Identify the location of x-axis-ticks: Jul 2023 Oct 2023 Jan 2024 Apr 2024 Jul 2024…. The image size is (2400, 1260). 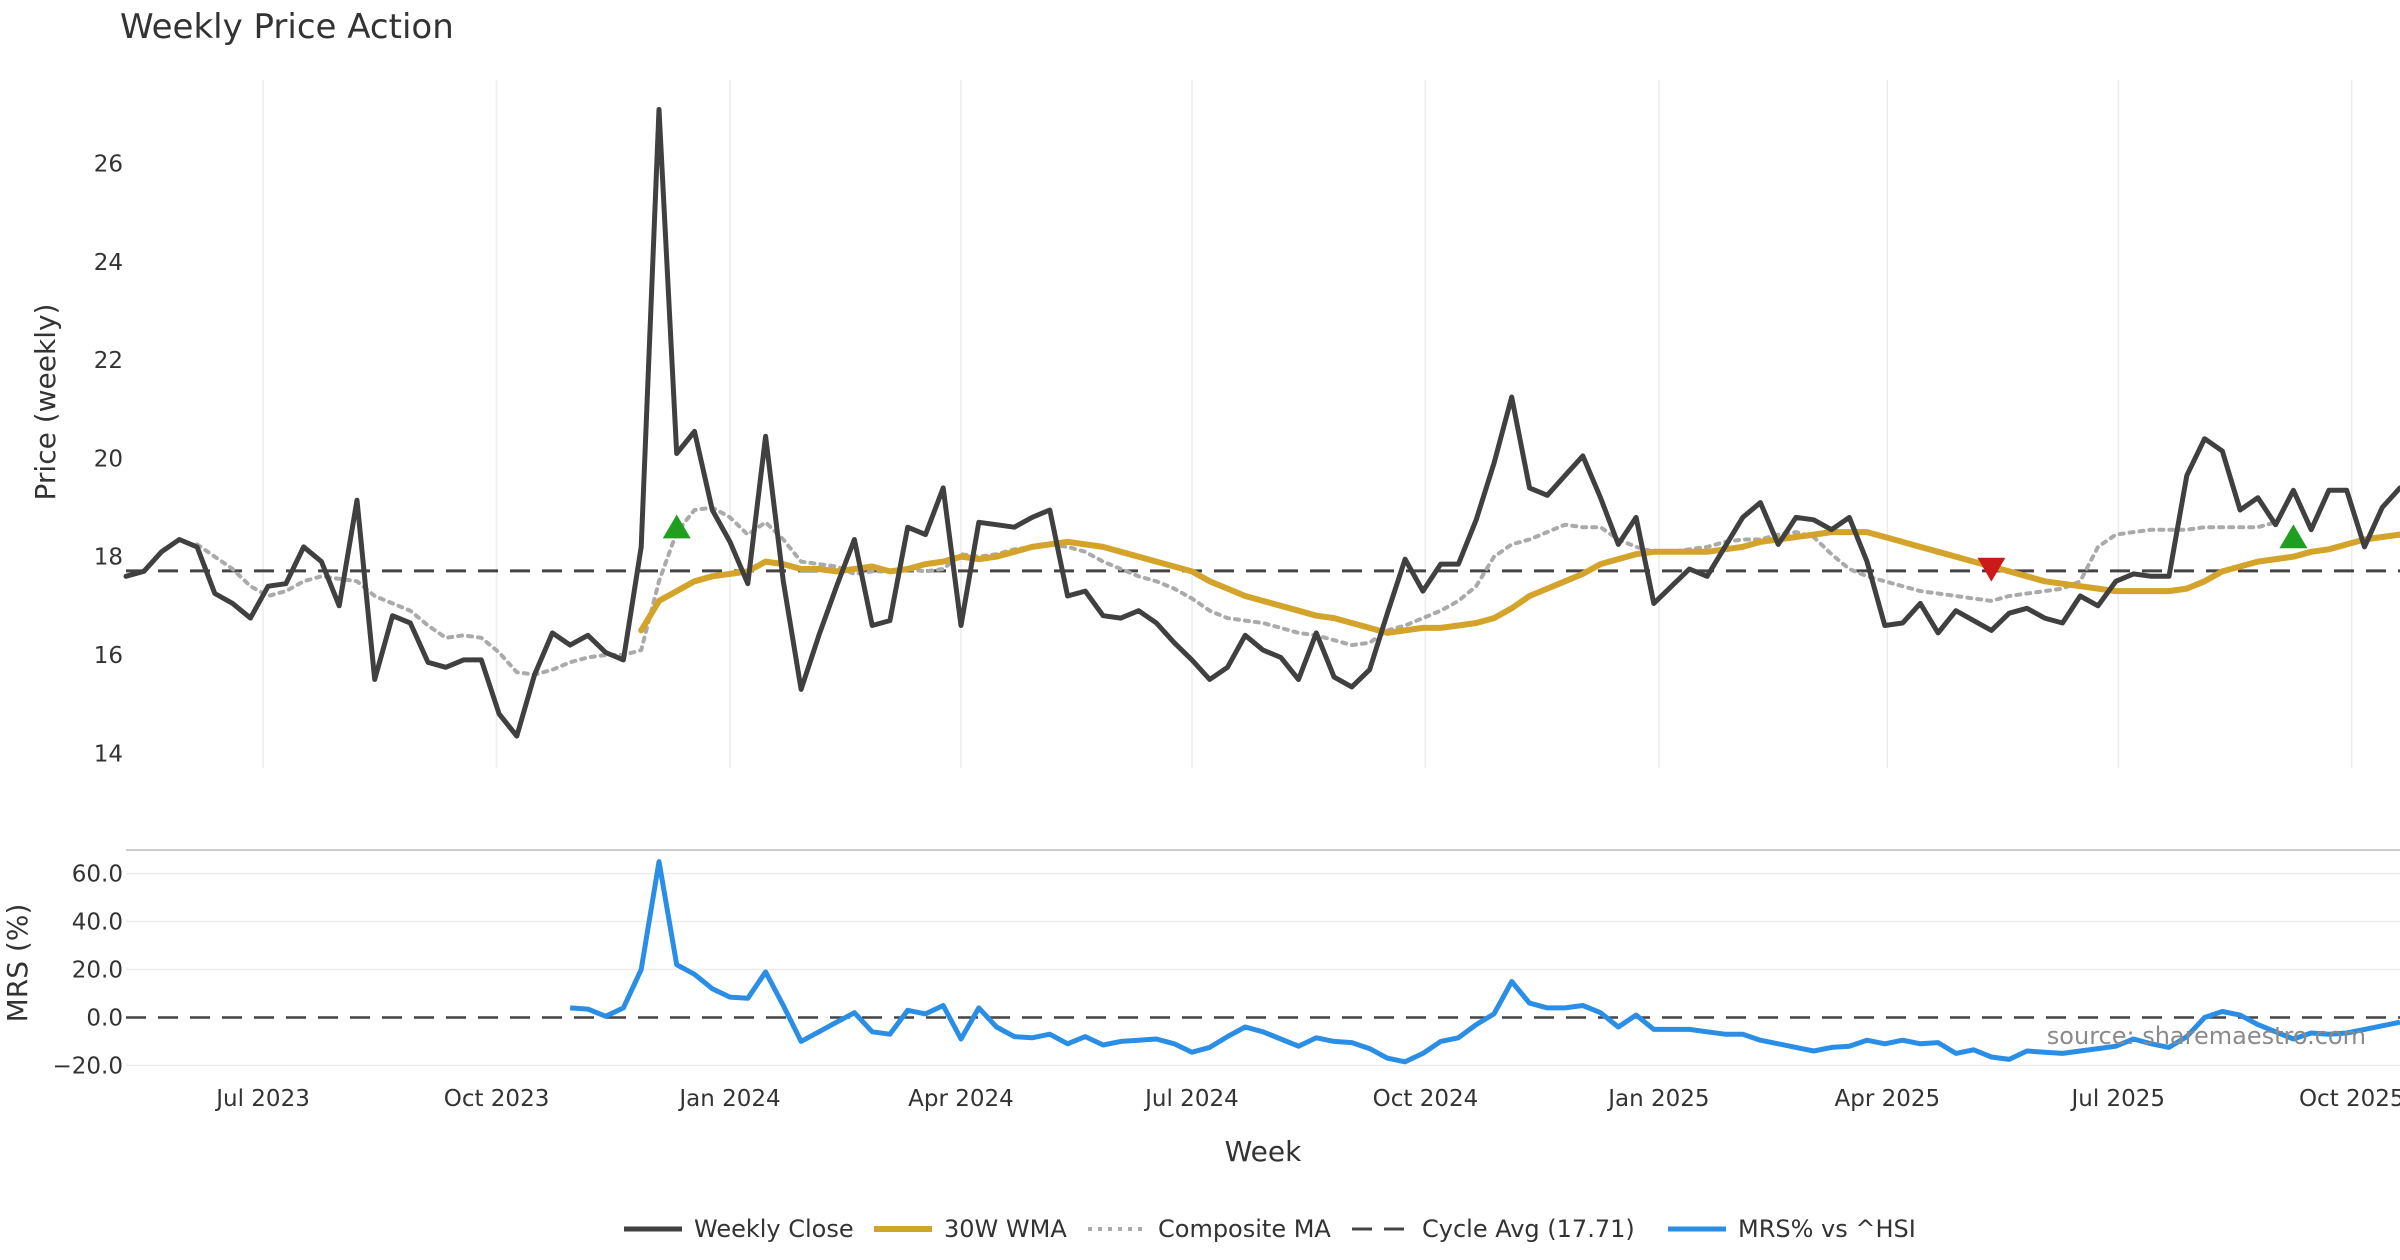
(1307, 1099).